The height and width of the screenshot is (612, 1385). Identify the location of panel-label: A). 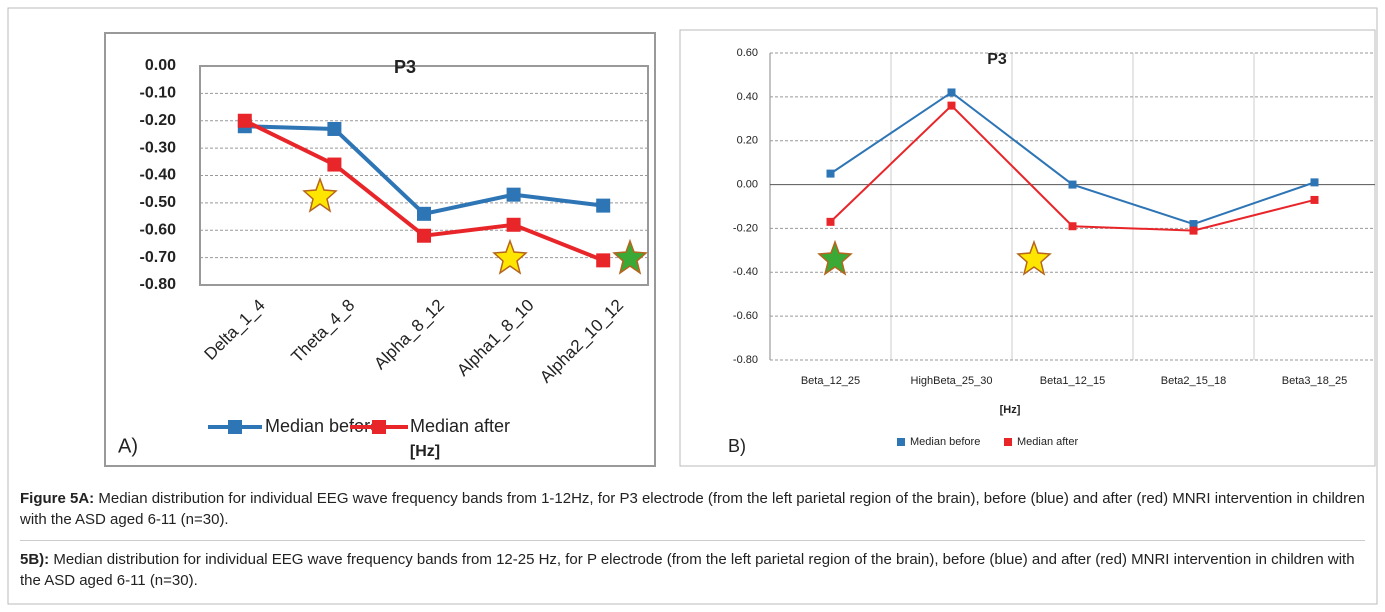
(128, 446).